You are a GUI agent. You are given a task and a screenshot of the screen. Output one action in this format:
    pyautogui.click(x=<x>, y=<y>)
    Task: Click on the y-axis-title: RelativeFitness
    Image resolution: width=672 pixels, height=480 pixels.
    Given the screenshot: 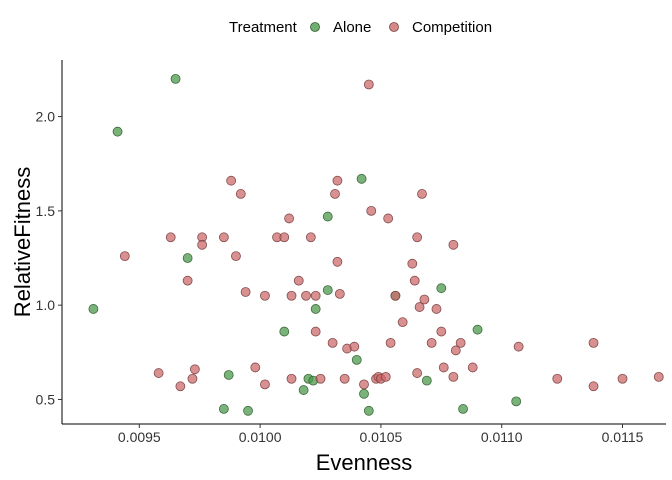 What is the action you would take?
    pyautogui.click(x=22, y=242)
    